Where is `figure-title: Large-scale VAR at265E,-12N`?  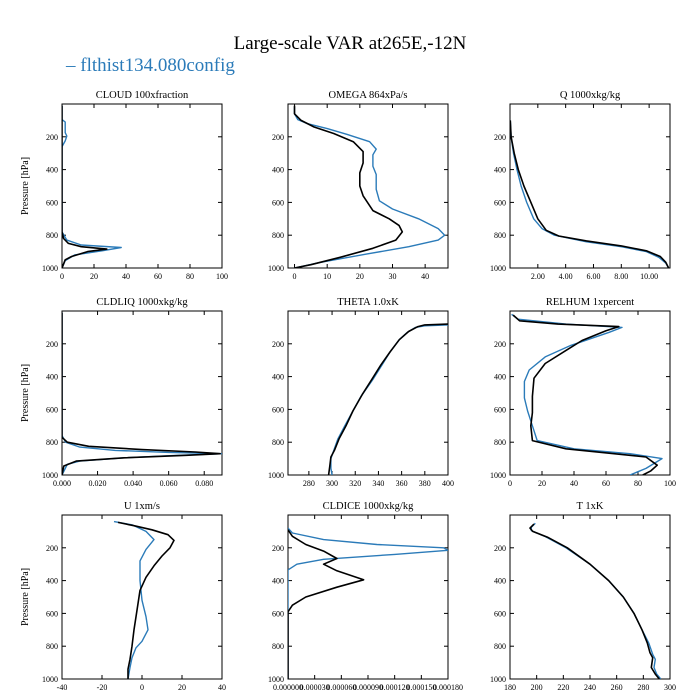 figure-title: Large-scale VAR at265E,-12N is located at coordinates (350, 43).